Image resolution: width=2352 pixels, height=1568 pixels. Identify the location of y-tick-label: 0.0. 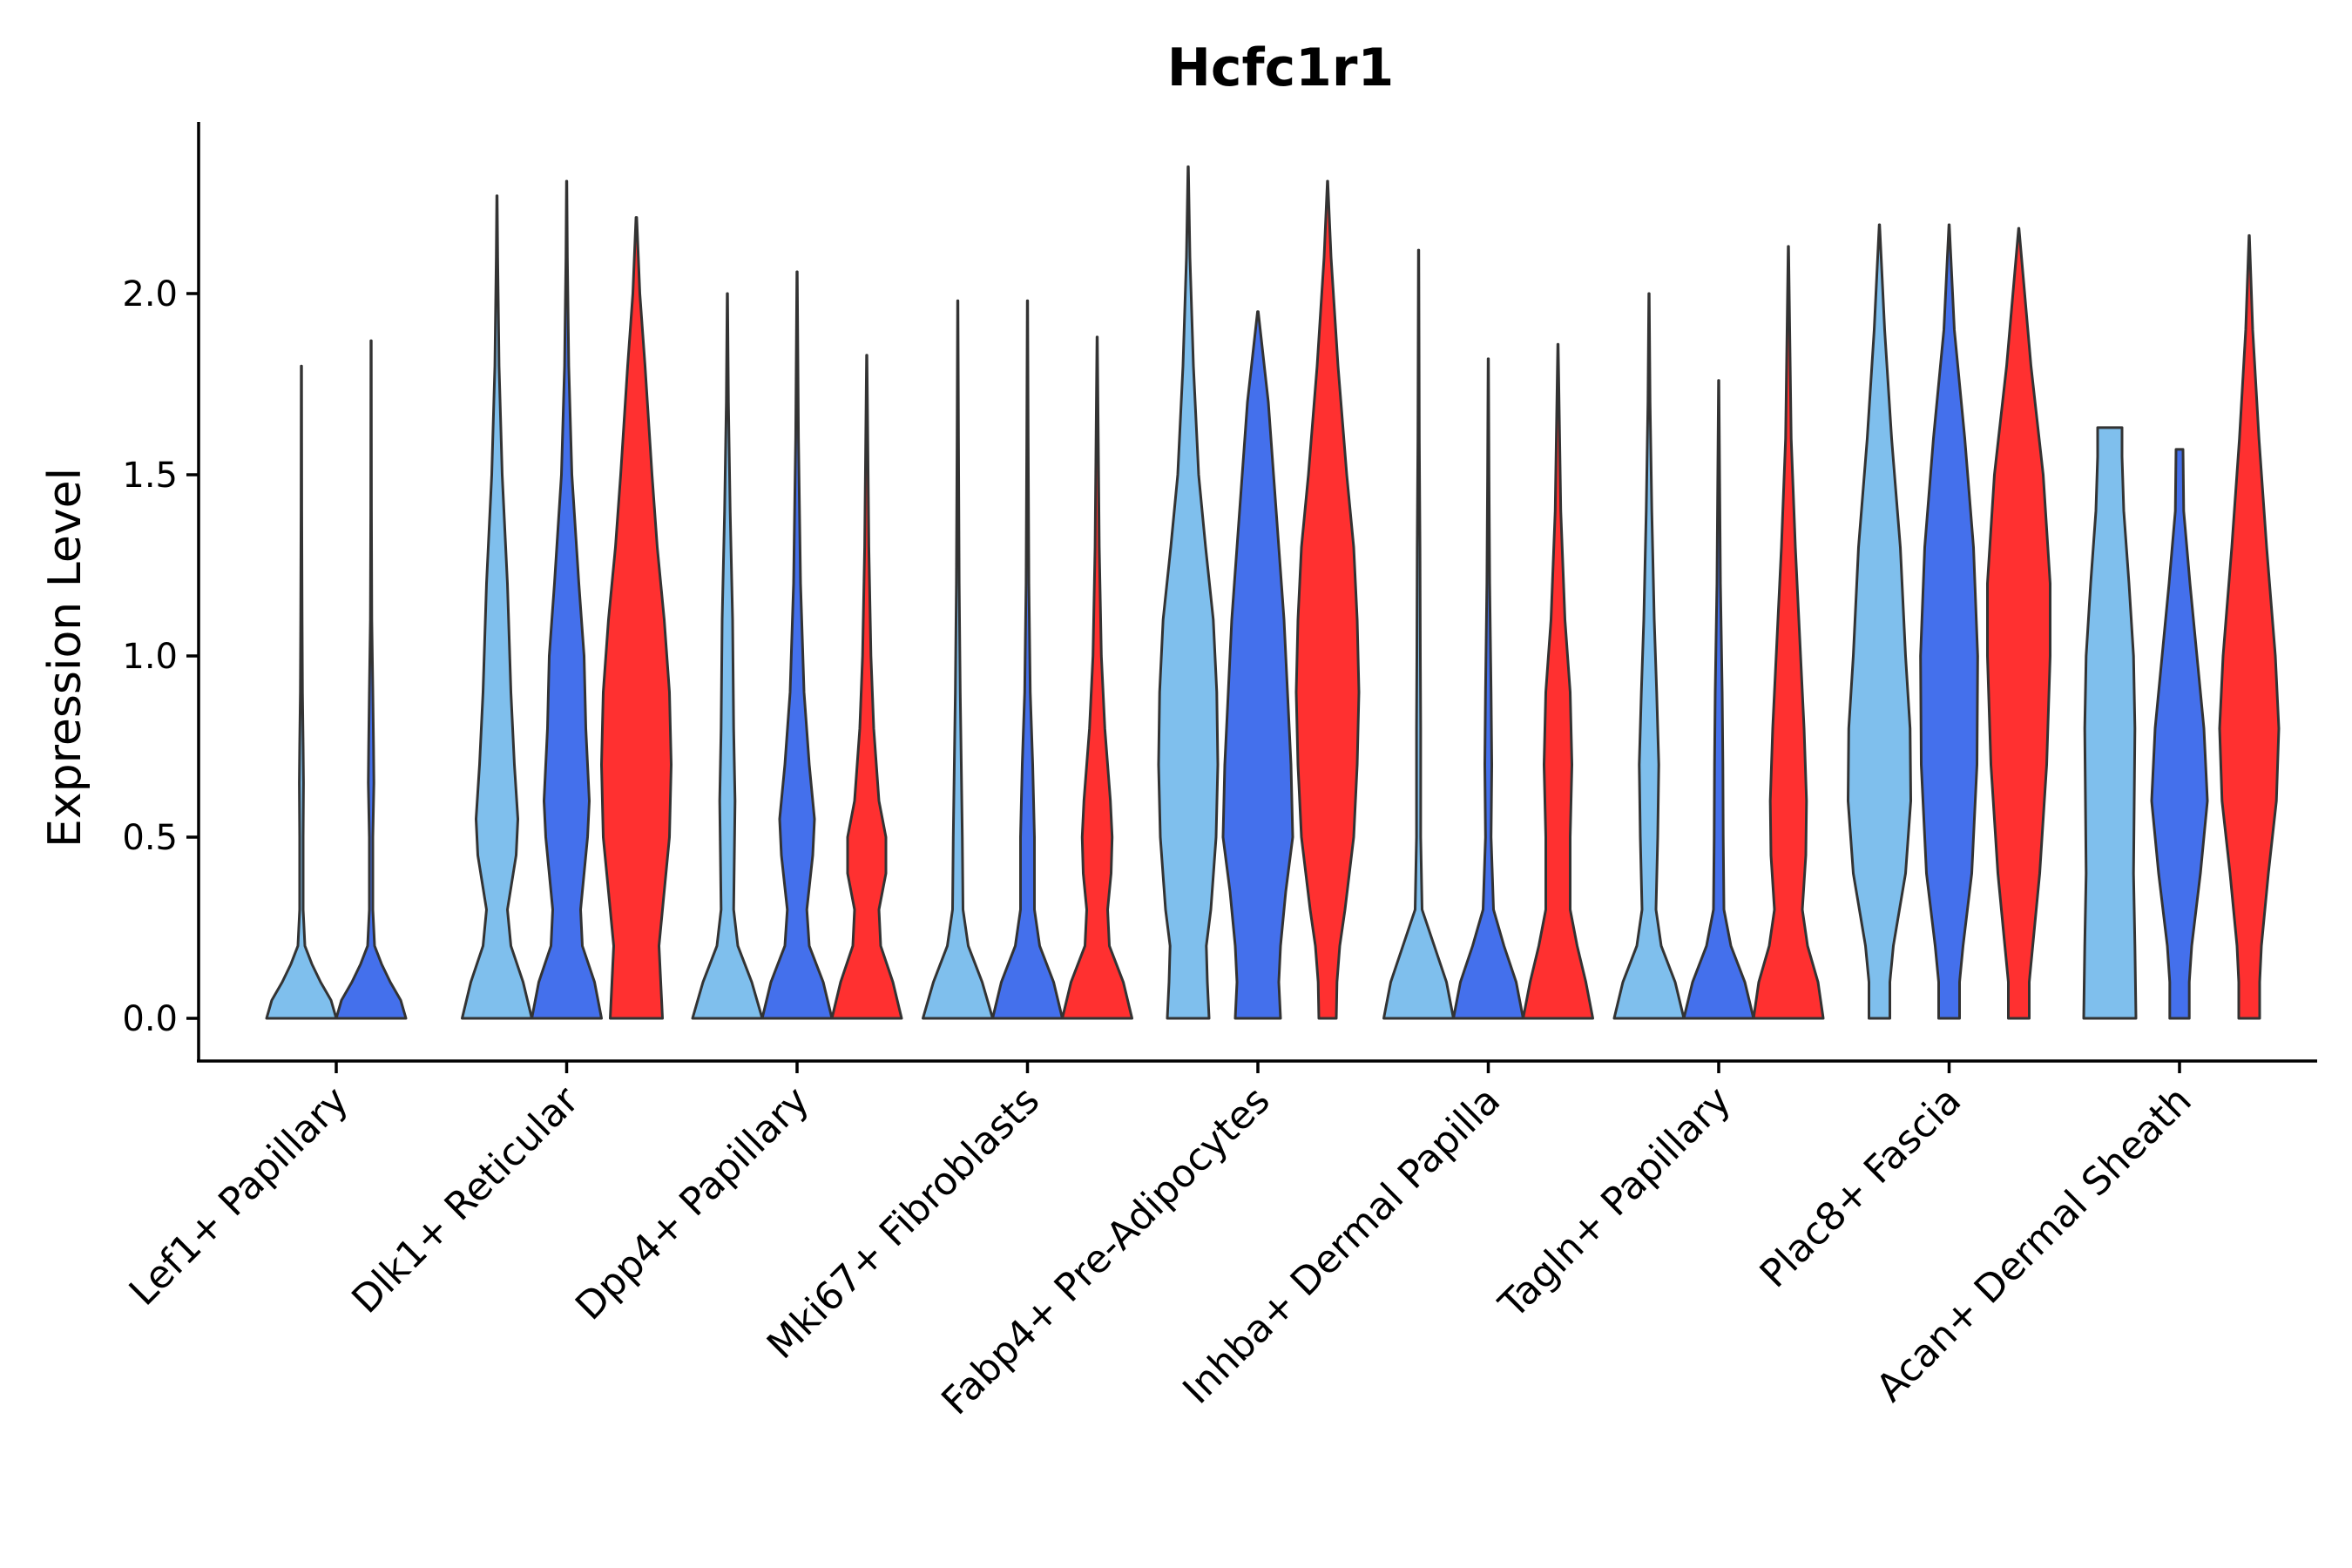
(150, 1019).